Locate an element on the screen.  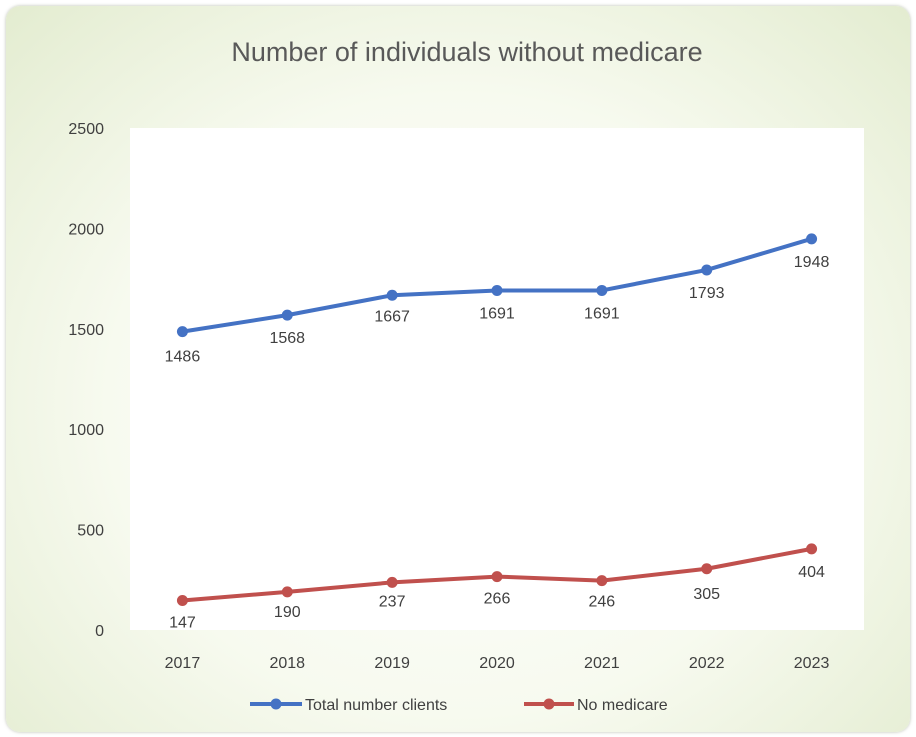
y-tick-label: 2000 is located at coordinates (86, 229).